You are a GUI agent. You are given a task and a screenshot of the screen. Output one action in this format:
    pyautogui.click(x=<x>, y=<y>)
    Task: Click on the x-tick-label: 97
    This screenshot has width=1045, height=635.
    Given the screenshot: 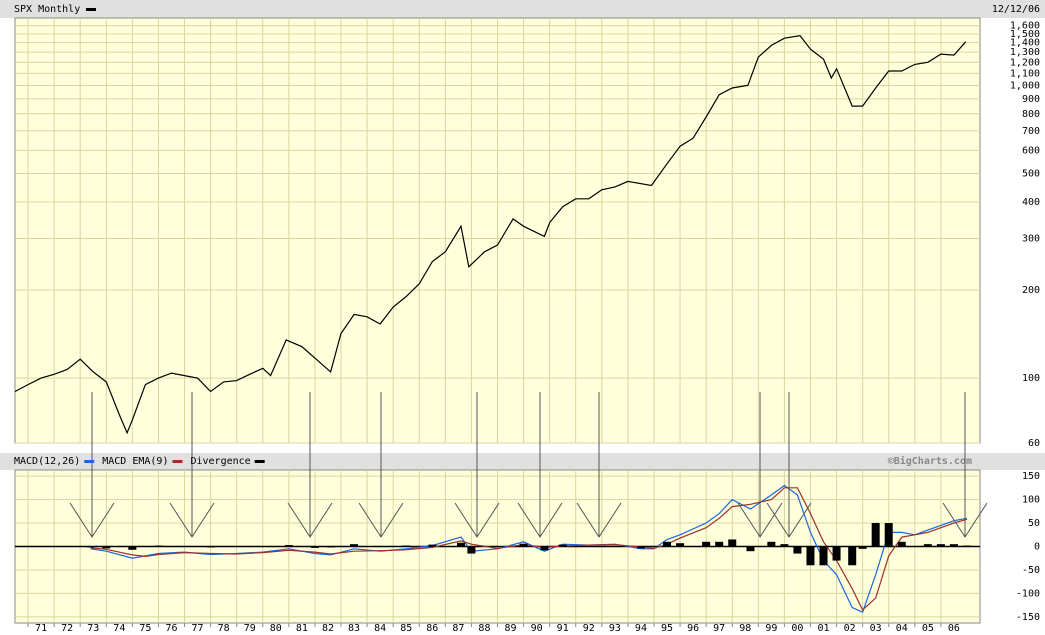 What is the action you would take?
    pyautogui.click(x=719, y=628)
    